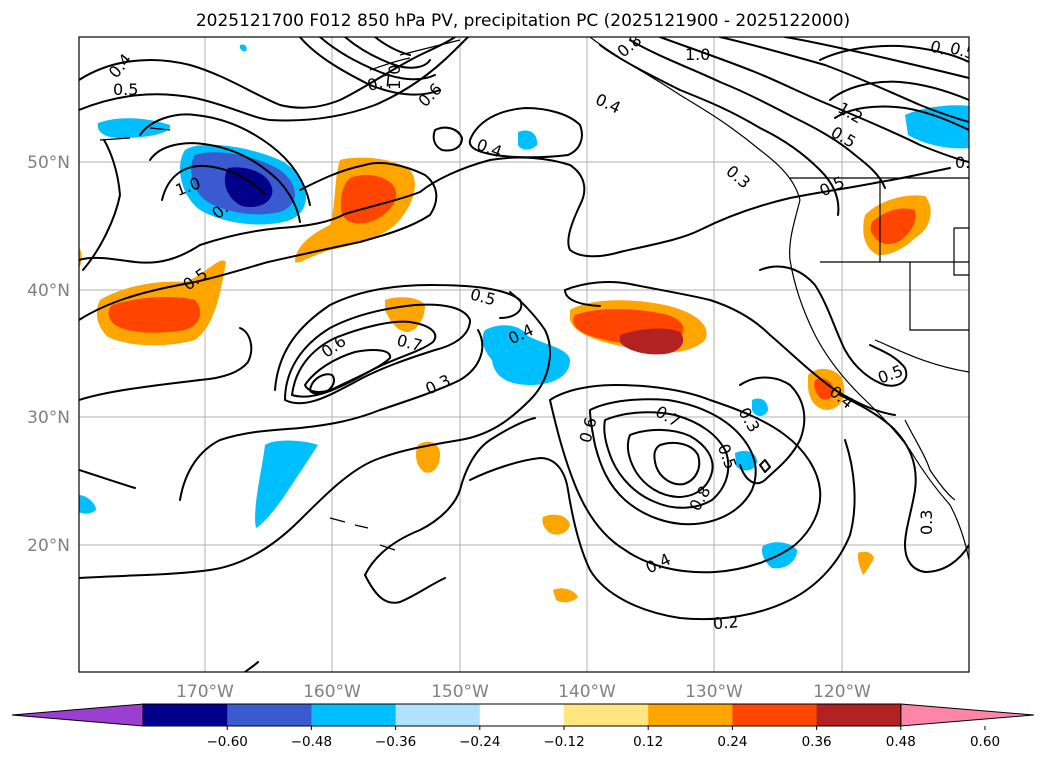 The image size is (1047, 765). Describe the element at coordinates (48, 163) in the screenshot. I see `latitude-label: 50°N` at that location.